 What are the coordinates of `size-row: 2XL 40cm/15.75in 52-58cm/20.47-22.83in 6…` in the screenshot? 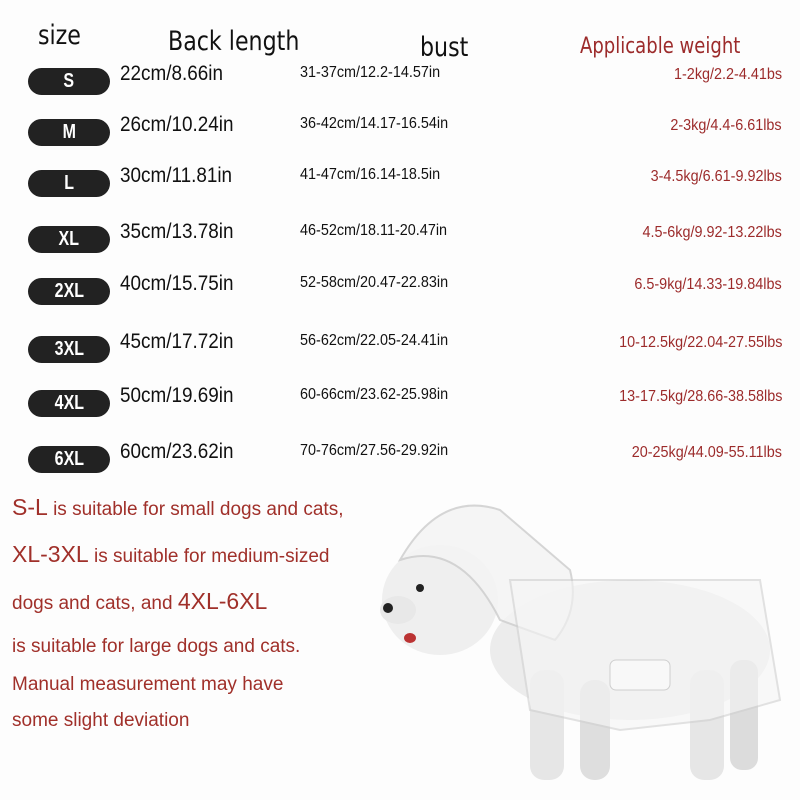 It's located at (400, 292).